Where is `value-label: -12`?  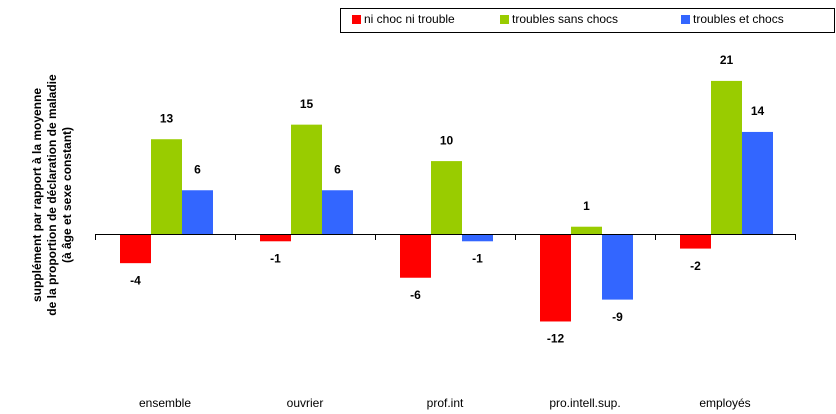
value-label: -12 is located at coordinates (556, 339).